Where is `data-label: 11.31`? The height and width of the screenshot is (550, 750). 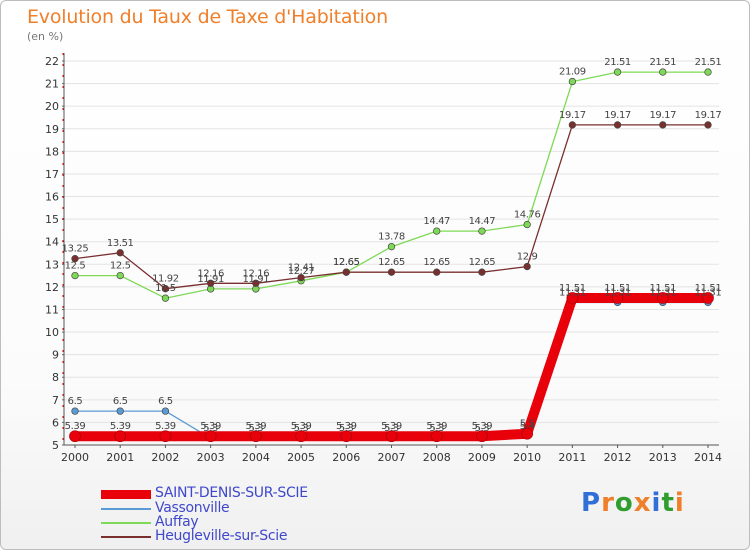
data-label: 11.31 is located at coordinates (572, 292).